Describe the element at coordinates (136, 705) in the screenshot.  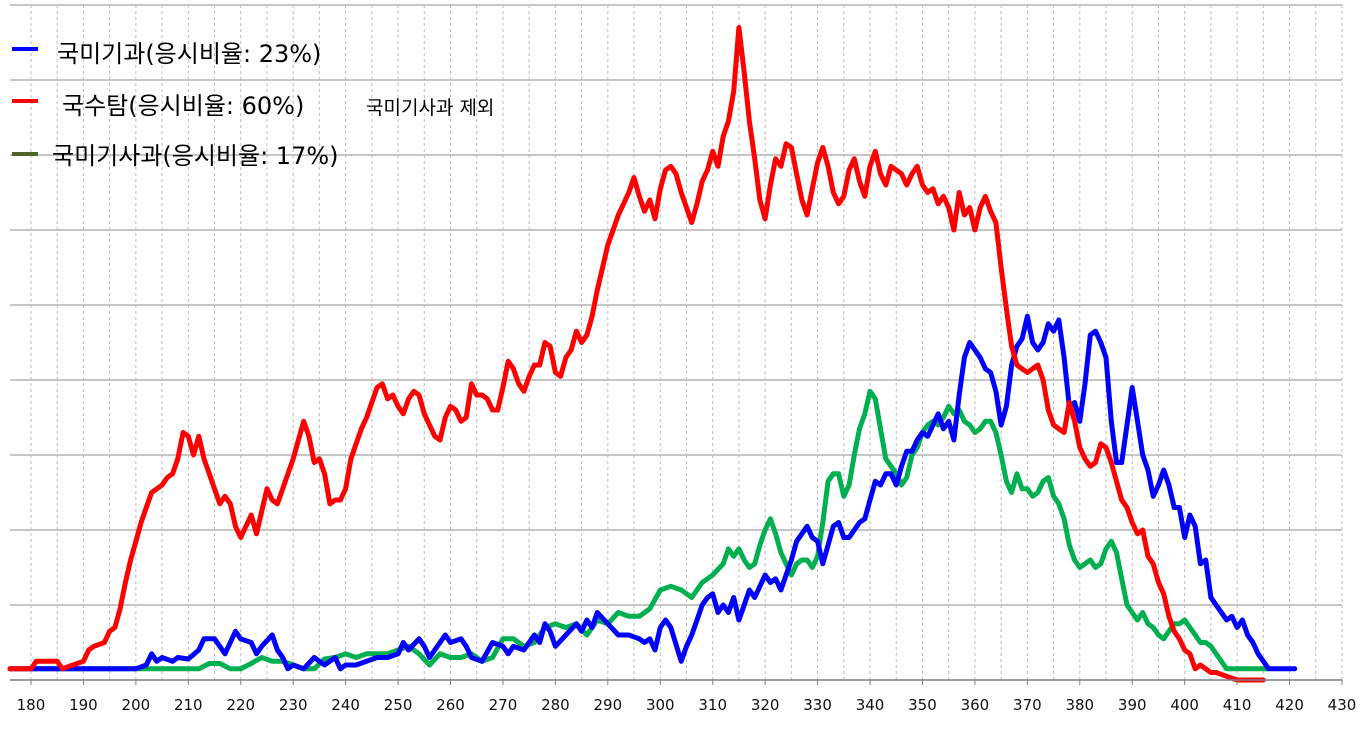
I see `x-tick-label: 200` at that location.